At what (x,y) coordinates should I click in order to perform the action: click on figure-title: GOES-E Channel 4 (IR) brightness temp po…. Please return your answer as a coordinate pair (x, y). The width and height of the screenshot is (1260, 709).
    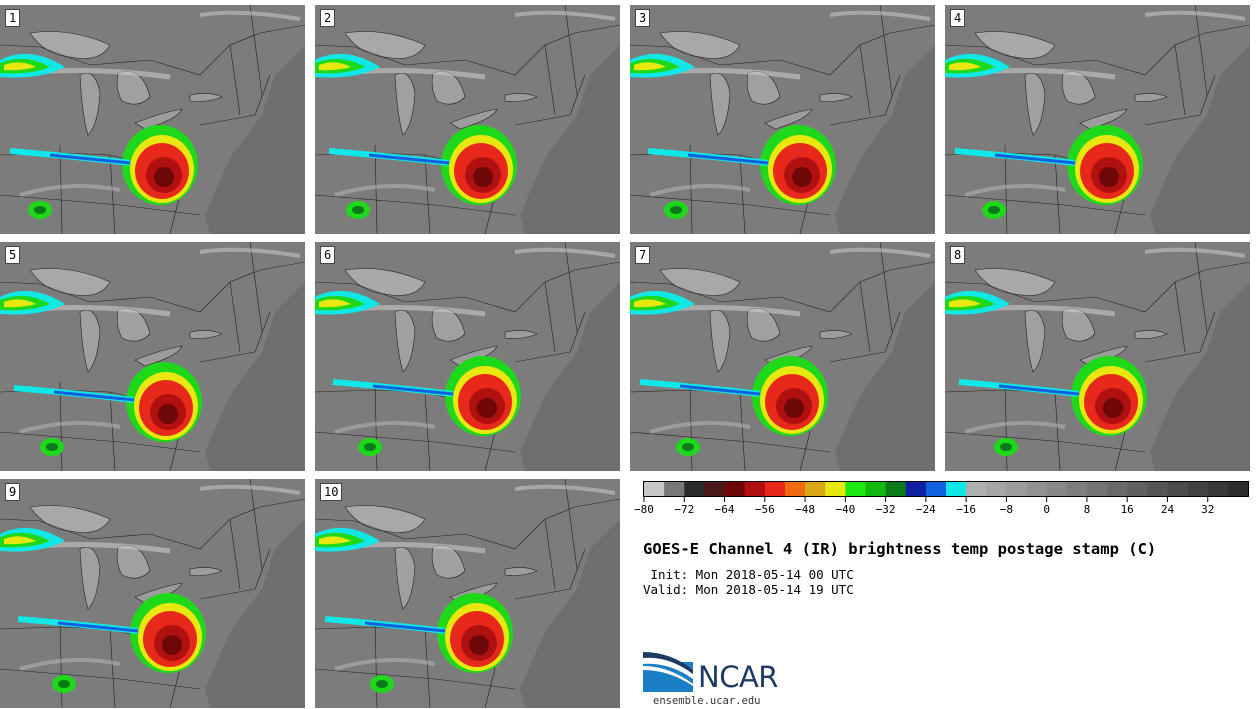
    Looking at the image, I should click on (900, 549).